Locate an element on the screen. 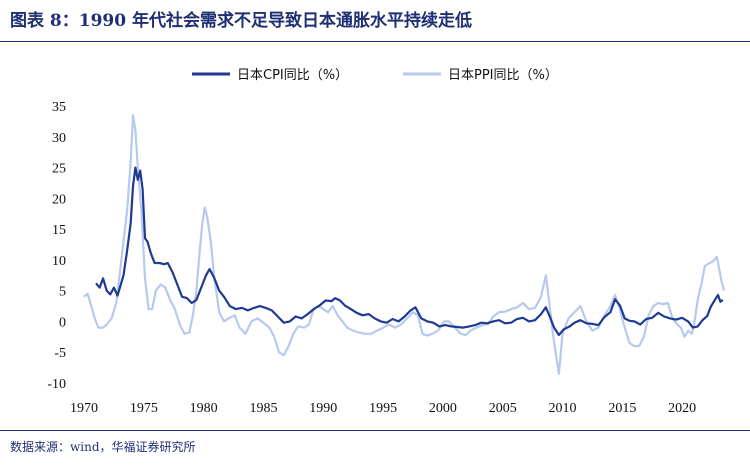 The height and width of the screenshot is (466, 750). x-tick-label: 1995 is located at coordinates (383, 408).